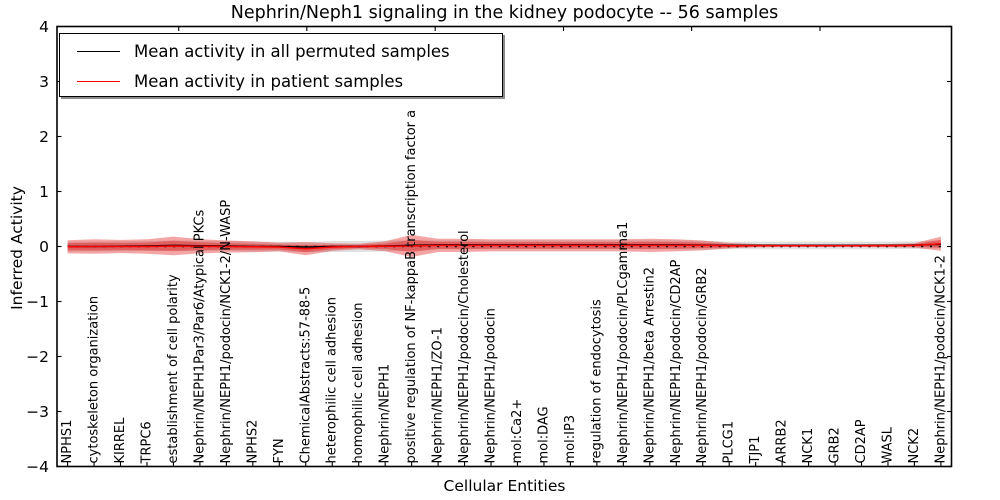  I want to click on x-tick-label: Nephrin/NEPH1Par3/Par6/Atypical PKCs, so click(199, 337).